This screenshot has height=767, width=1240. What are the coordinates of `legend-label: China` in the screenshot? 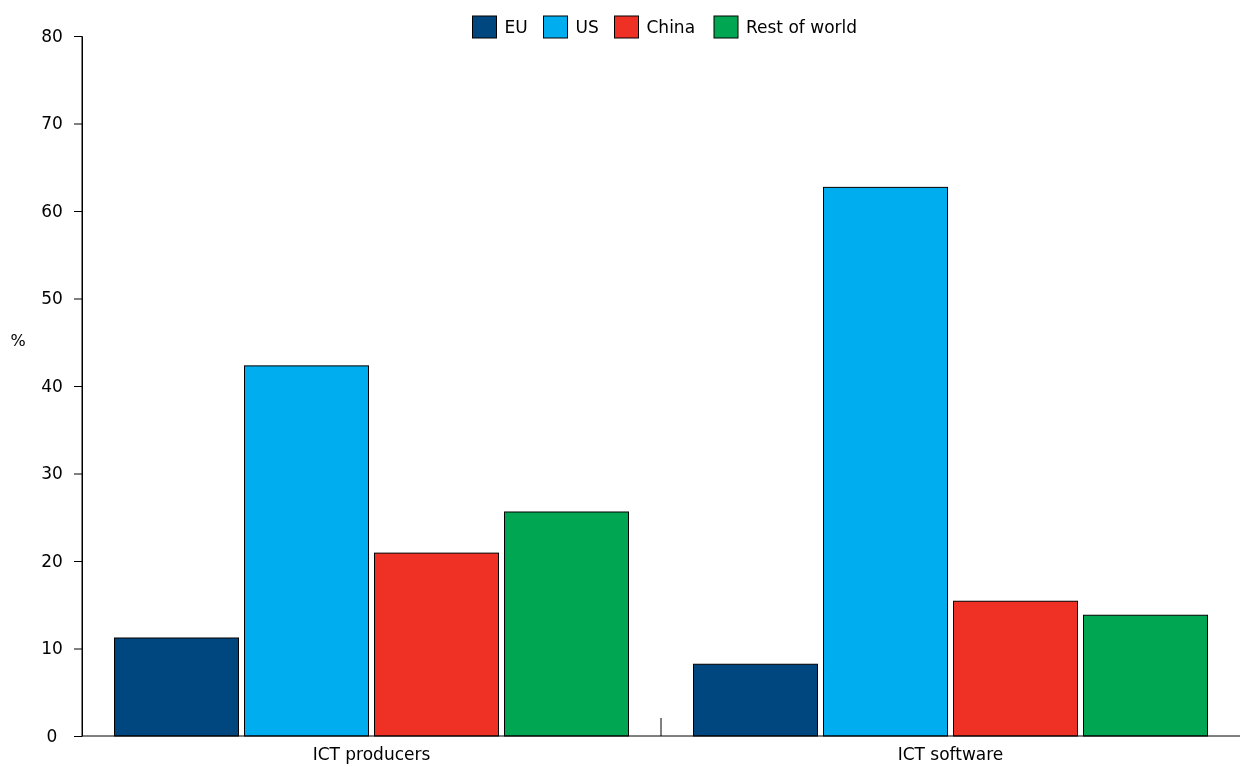 It's located at (671, 26).